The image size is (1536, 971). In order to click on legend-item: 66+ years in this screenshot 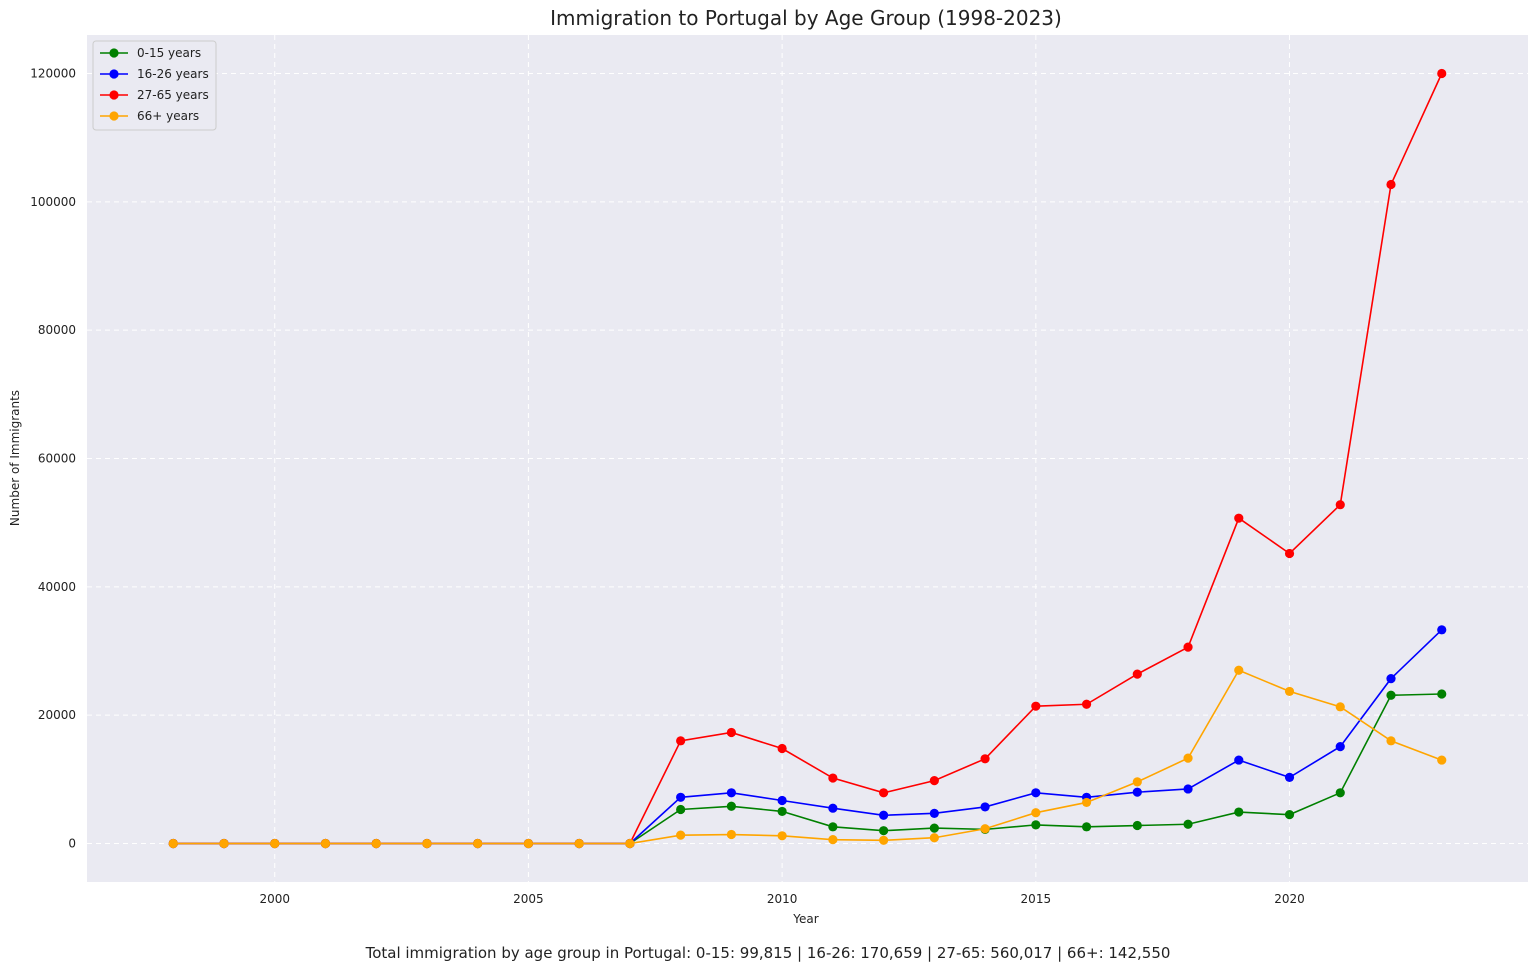, I will do `click(149, 116)`.